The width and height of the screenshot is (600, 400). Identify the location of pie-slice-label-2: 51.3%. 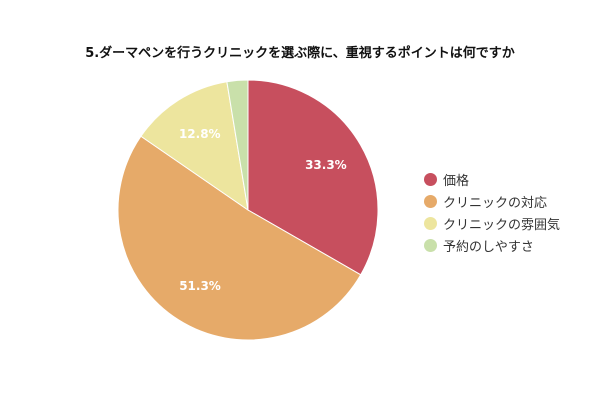
(200, 286).